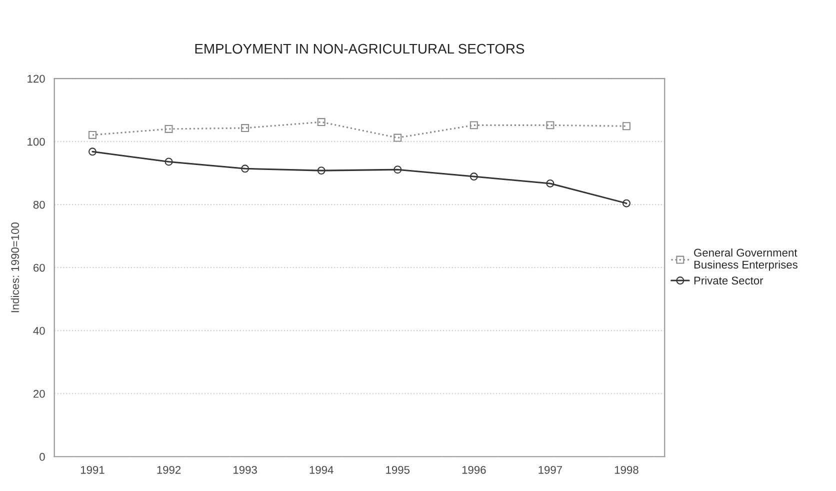 This screenshot has height=491, width=836. I want to click on y-tick-label: 60, so click(39, 268).